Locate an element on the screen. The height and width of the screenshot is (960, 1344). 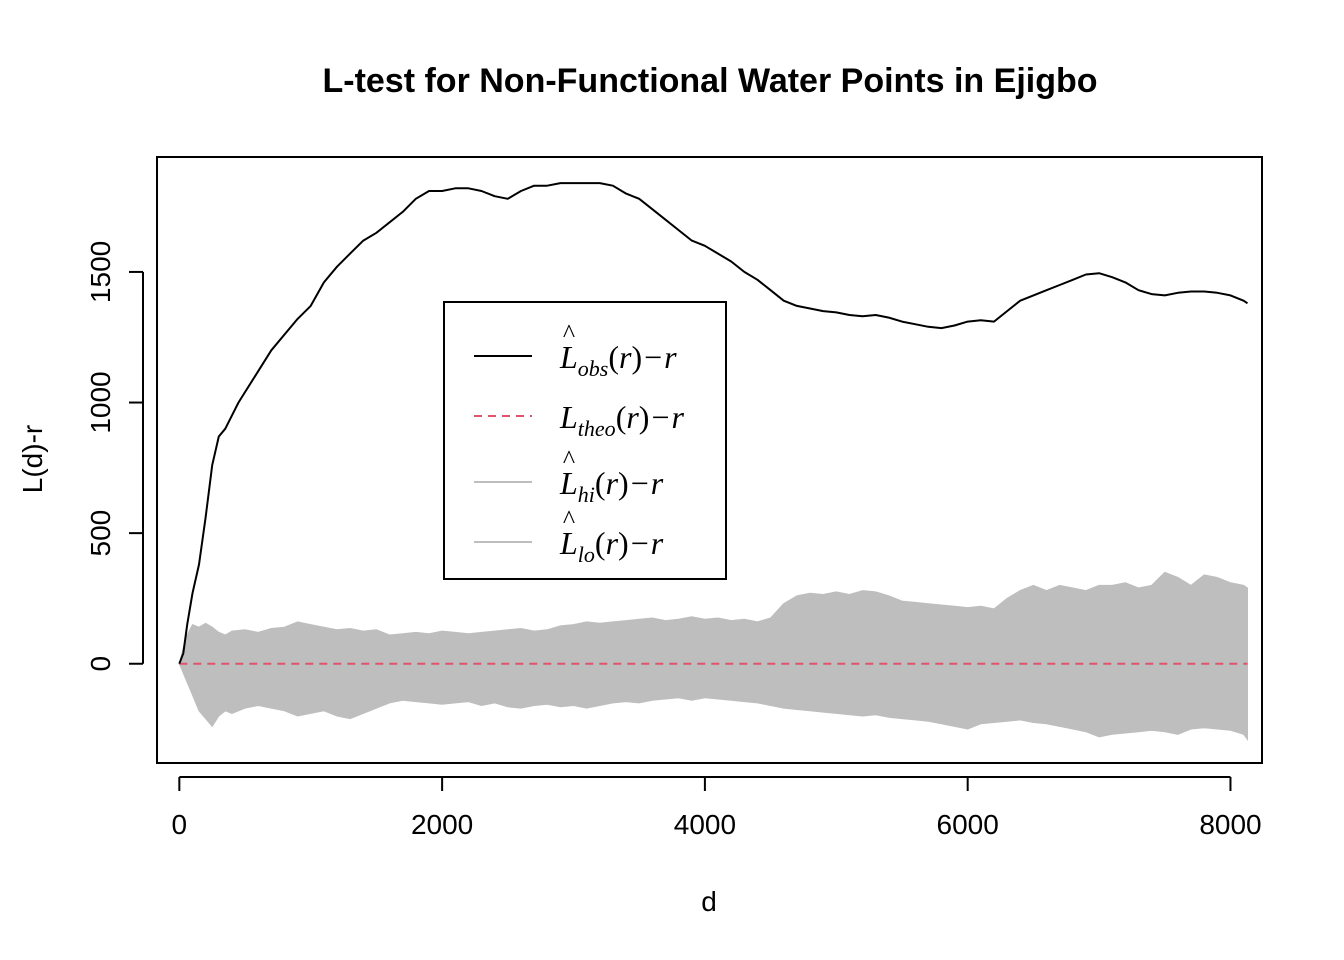
y-tick-label: 1500 is located at coordinates (100, 272).